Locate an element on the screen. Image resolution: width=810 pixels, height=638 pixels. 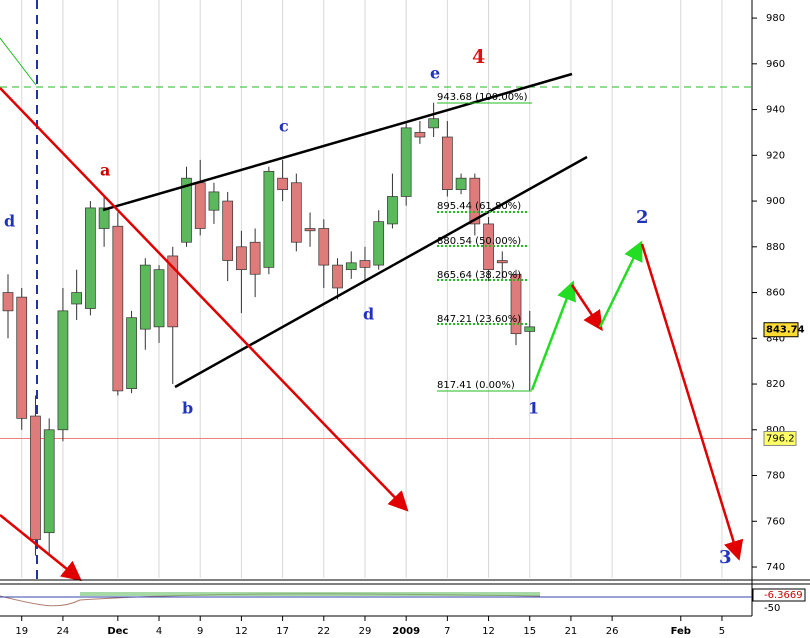
wave-label: c is located at coordinates (284, 126).